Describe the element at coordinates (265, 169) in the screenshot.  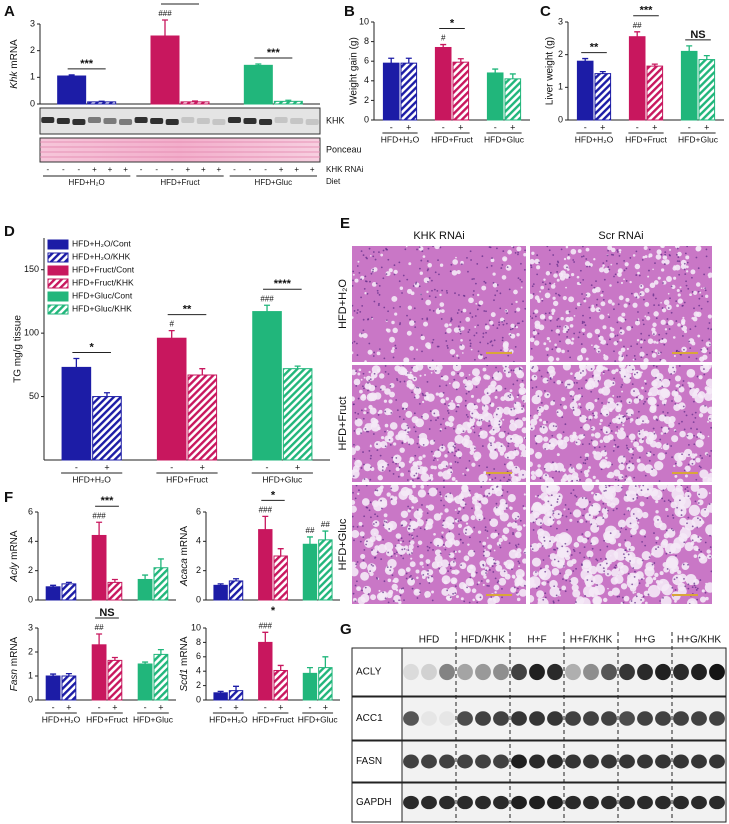
I see `lane-sign: -` at that location.